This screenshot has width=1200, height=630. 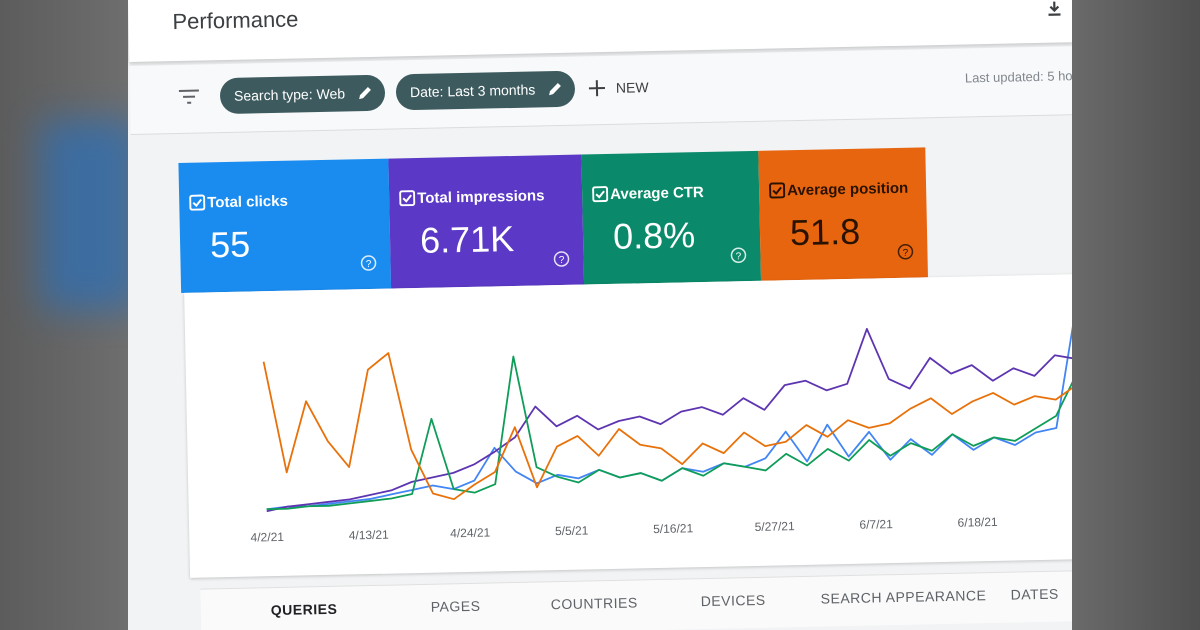 I want to click on metric-value: 0.8%, so click(x=654, y=235).